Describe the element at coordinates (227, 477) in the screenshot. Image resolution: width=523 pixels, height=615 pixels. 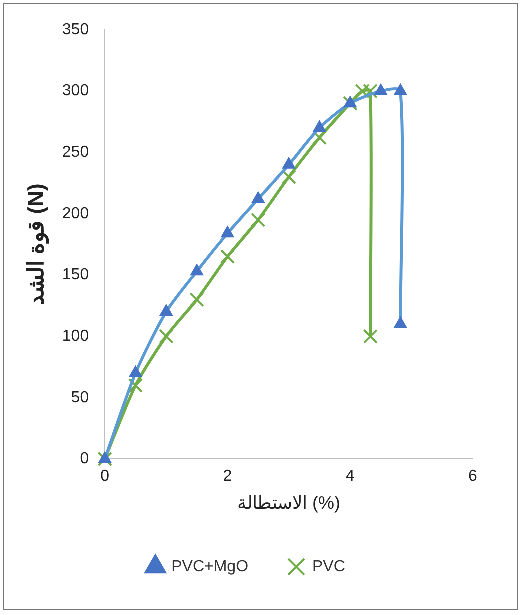
I see `x-tick-label: 2` at that location.